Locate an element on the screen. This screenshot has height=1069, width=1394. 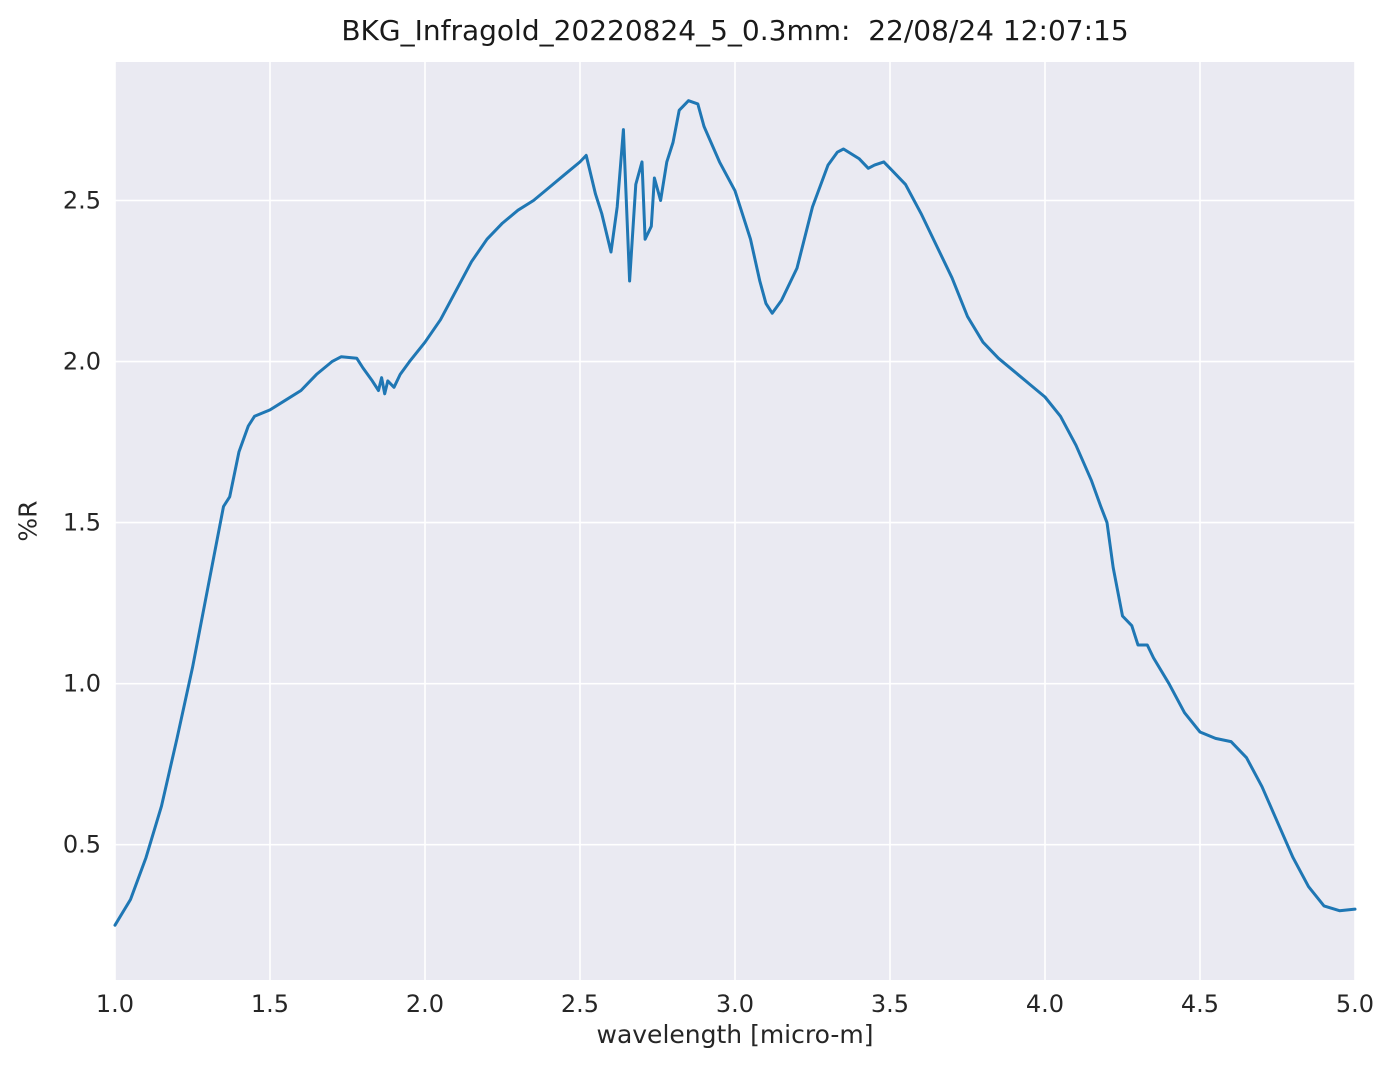
y-tick-label: 2.0 is located at coordinates (82, 362).